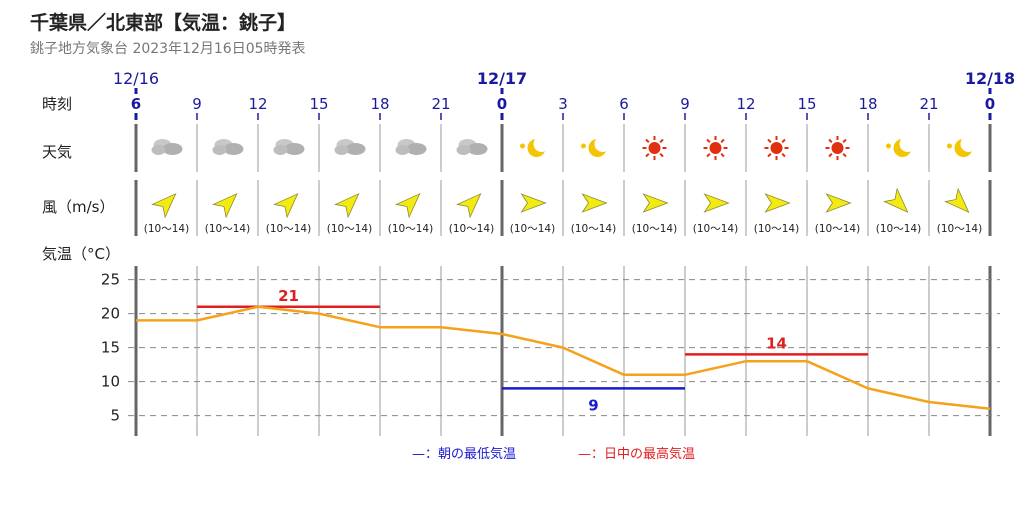 Image resolution: width=1024 pixels, height=512 pixels. What do you see at coordinates (464, 454) in the screenshot?
I see `legend-item: —：朝の最低気温` at bounding box center [464, 454].